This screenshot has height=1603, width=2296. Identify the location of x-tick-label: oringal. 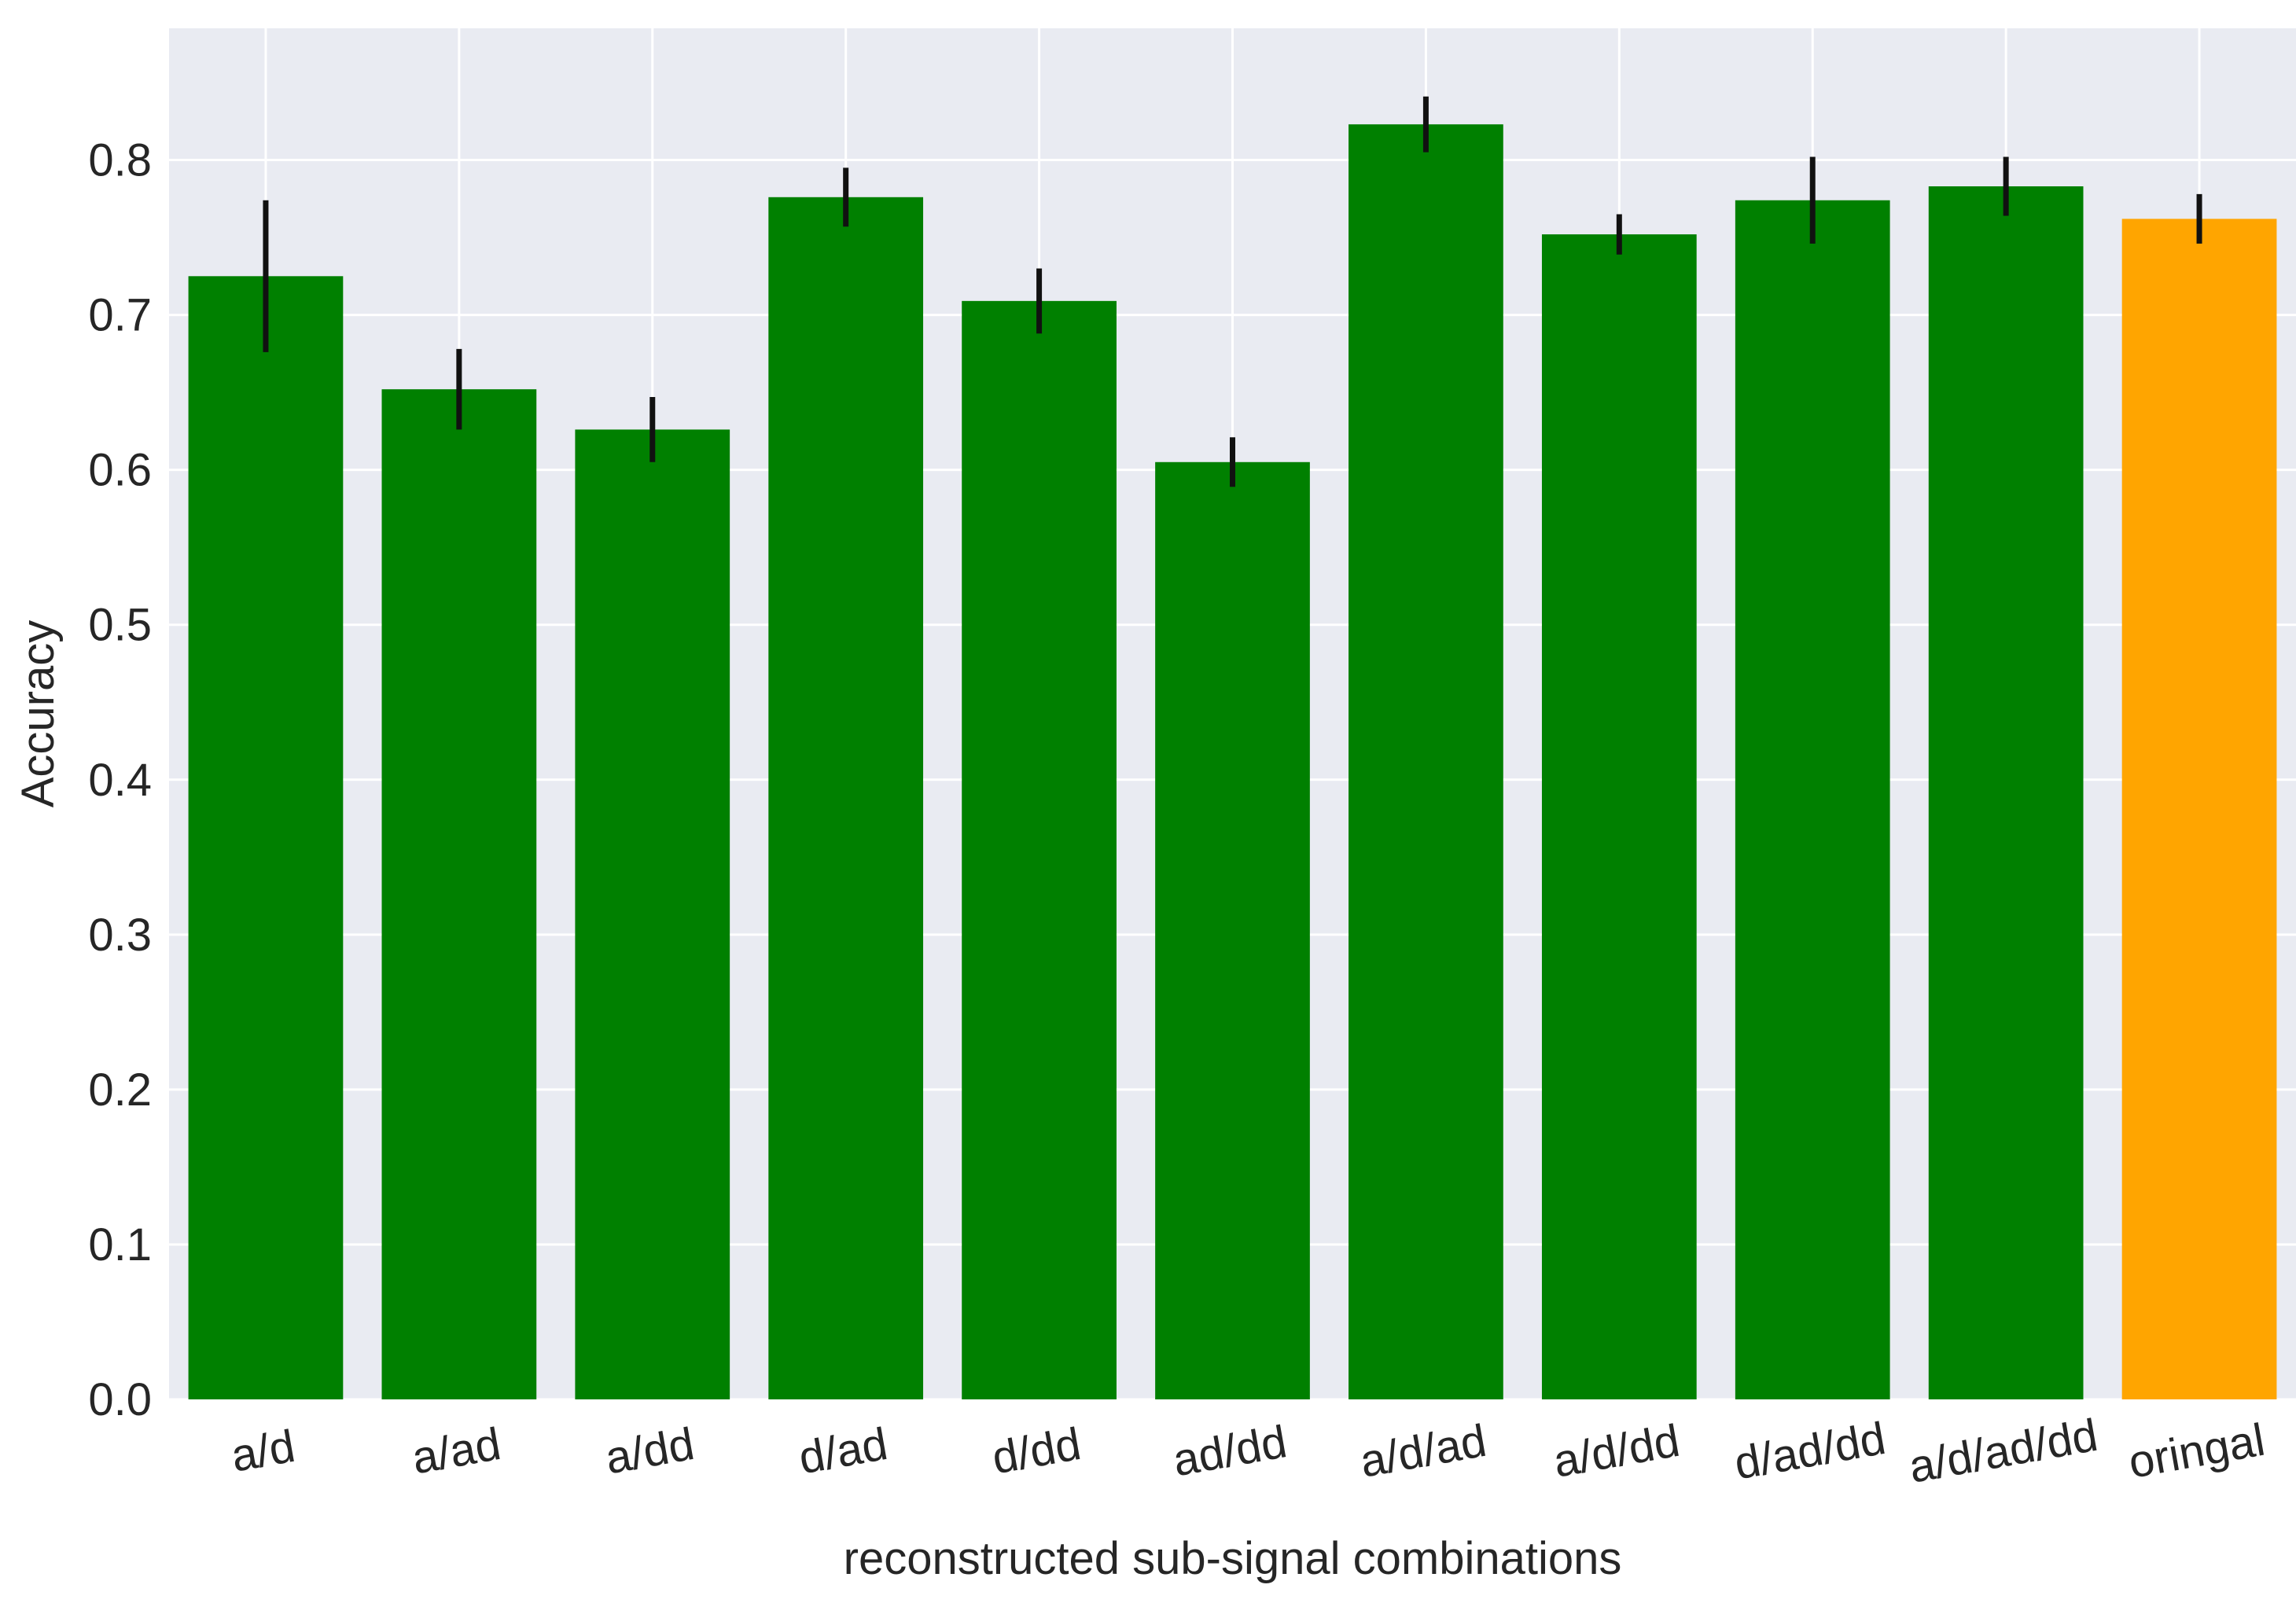
(2196, 1451).